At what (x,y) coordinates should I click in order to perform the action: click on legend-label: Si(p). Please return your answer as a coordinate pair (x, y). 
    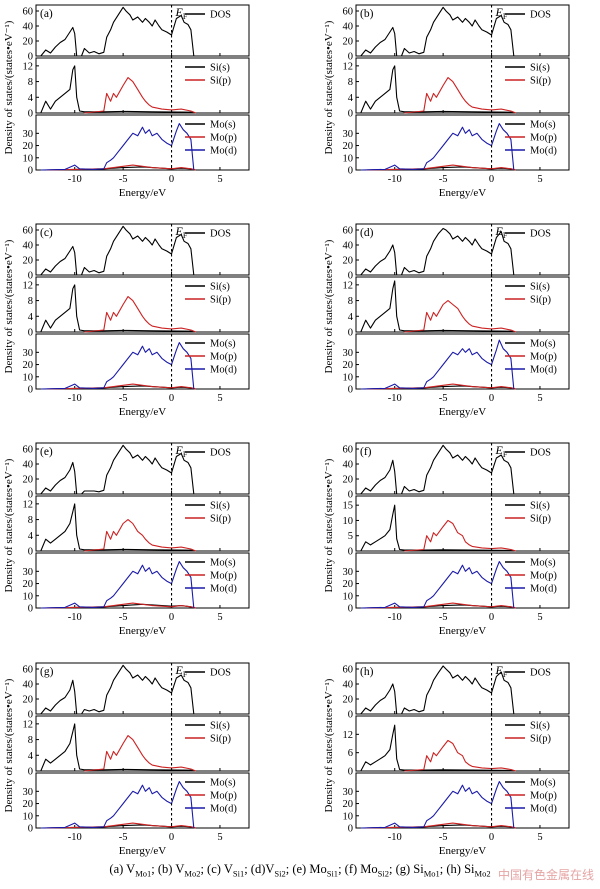
    Looking at the image, I should click on (221, 739).